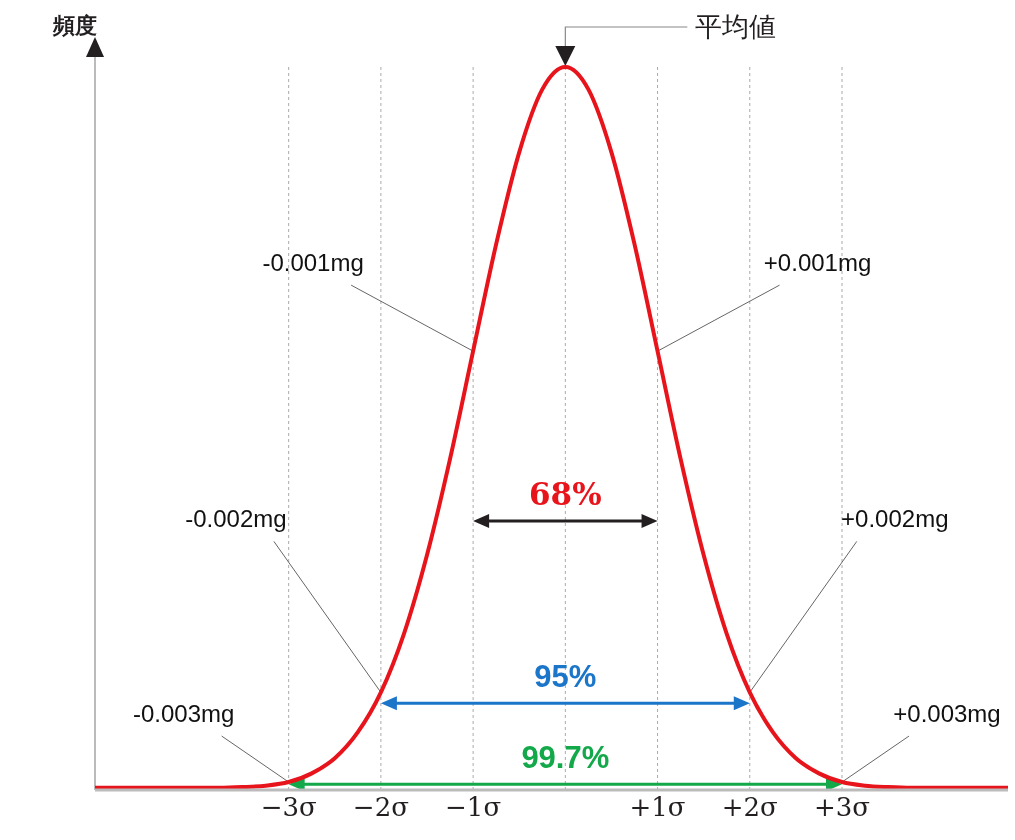 This screenshot has width=1015, height=840. What do you see at coordinates (380, 807) in the screenshot?
I see `x-tick-label: −2σ` at bounding box center [380, 807].